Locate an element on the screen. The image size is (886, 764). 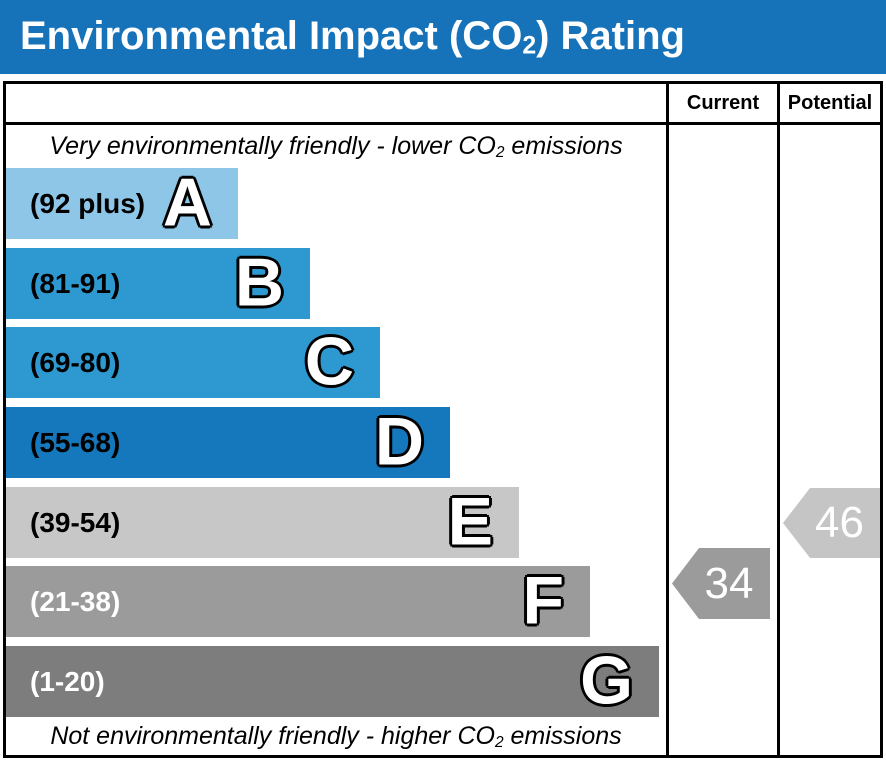
band-range-label: (69-80) is located at coordinates (75, 362).